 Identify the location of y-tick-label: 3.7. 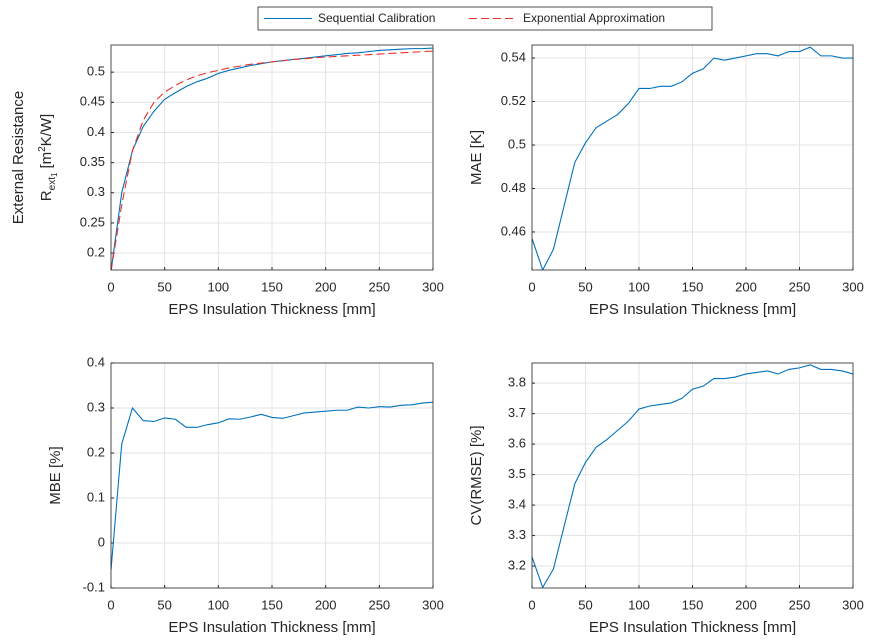
(517, 412).